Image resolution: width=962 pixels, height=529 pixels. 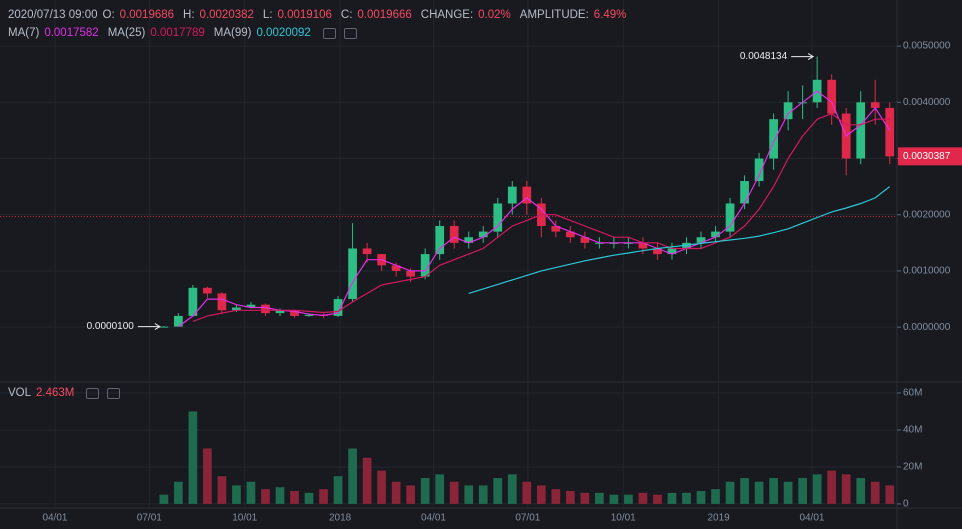 I want to click on last-price-label: 0.0030387, so click(x=927, y=156).